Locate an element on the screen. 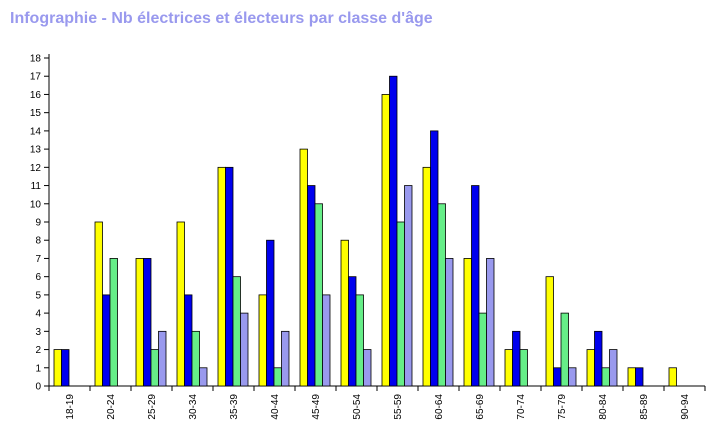  y-tick-label: 18 is located at coordinates (36, 59).